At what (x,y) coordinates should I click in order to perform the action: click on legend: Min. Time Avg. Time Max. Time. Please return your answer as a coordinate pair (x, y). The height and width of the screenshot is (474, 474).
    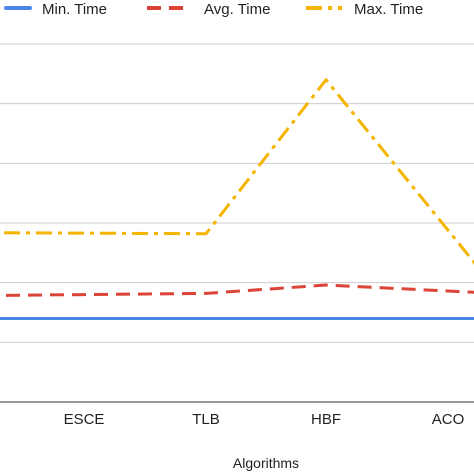
    Looking at the image, I should click on (213, 9).